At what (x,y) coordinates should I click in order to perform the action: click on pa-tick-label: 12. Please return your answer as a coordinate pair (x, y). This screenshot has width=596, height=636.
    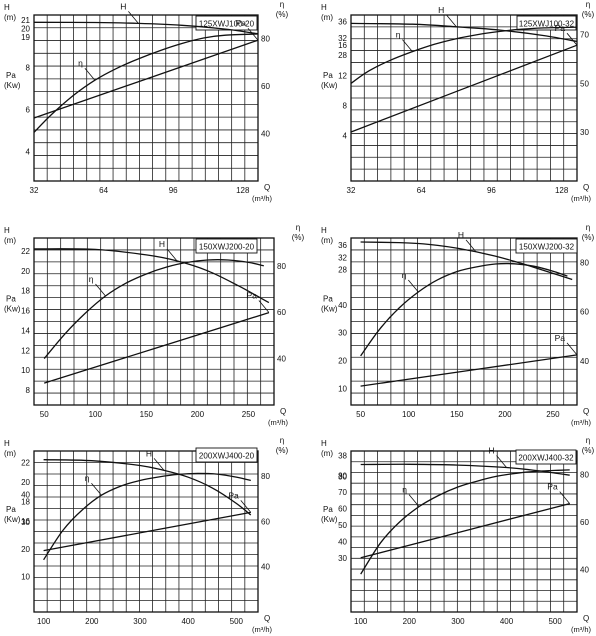
    Looking at the image, I should click on (342, 75).